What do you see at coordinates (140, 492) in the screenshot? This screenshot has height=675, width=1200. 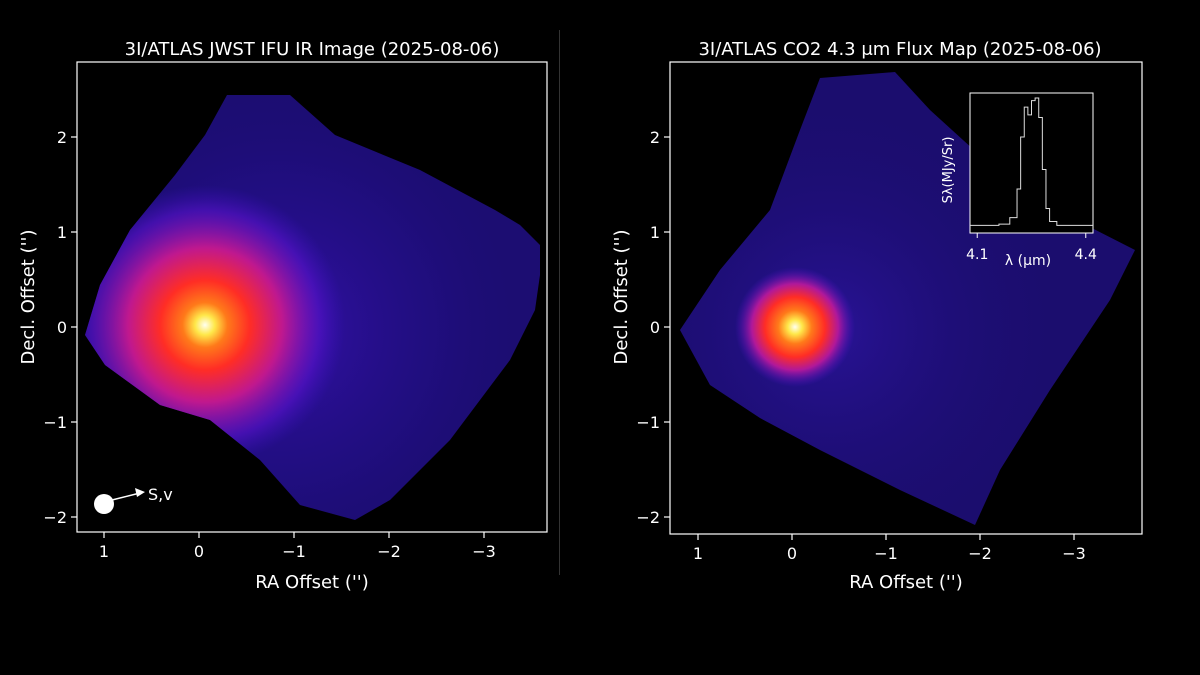 I see `arrow-head` at bounding box center [140, 492].